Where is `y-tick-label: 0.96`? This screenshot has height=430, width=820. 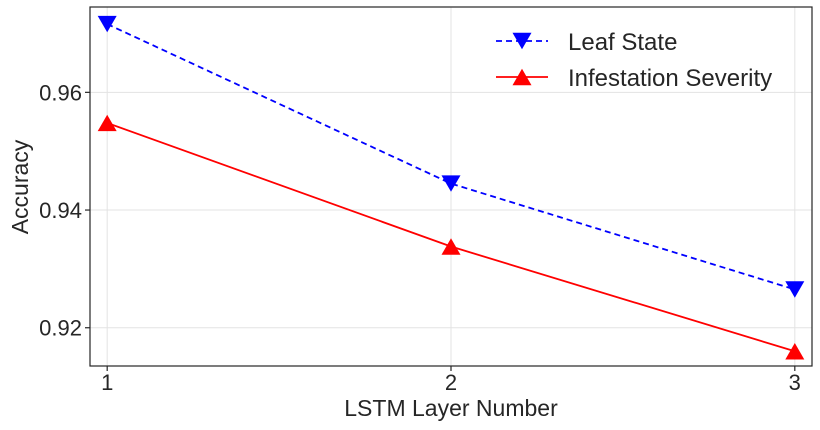
y-tick-label: 0.96 is located at coordinates (60, 92).